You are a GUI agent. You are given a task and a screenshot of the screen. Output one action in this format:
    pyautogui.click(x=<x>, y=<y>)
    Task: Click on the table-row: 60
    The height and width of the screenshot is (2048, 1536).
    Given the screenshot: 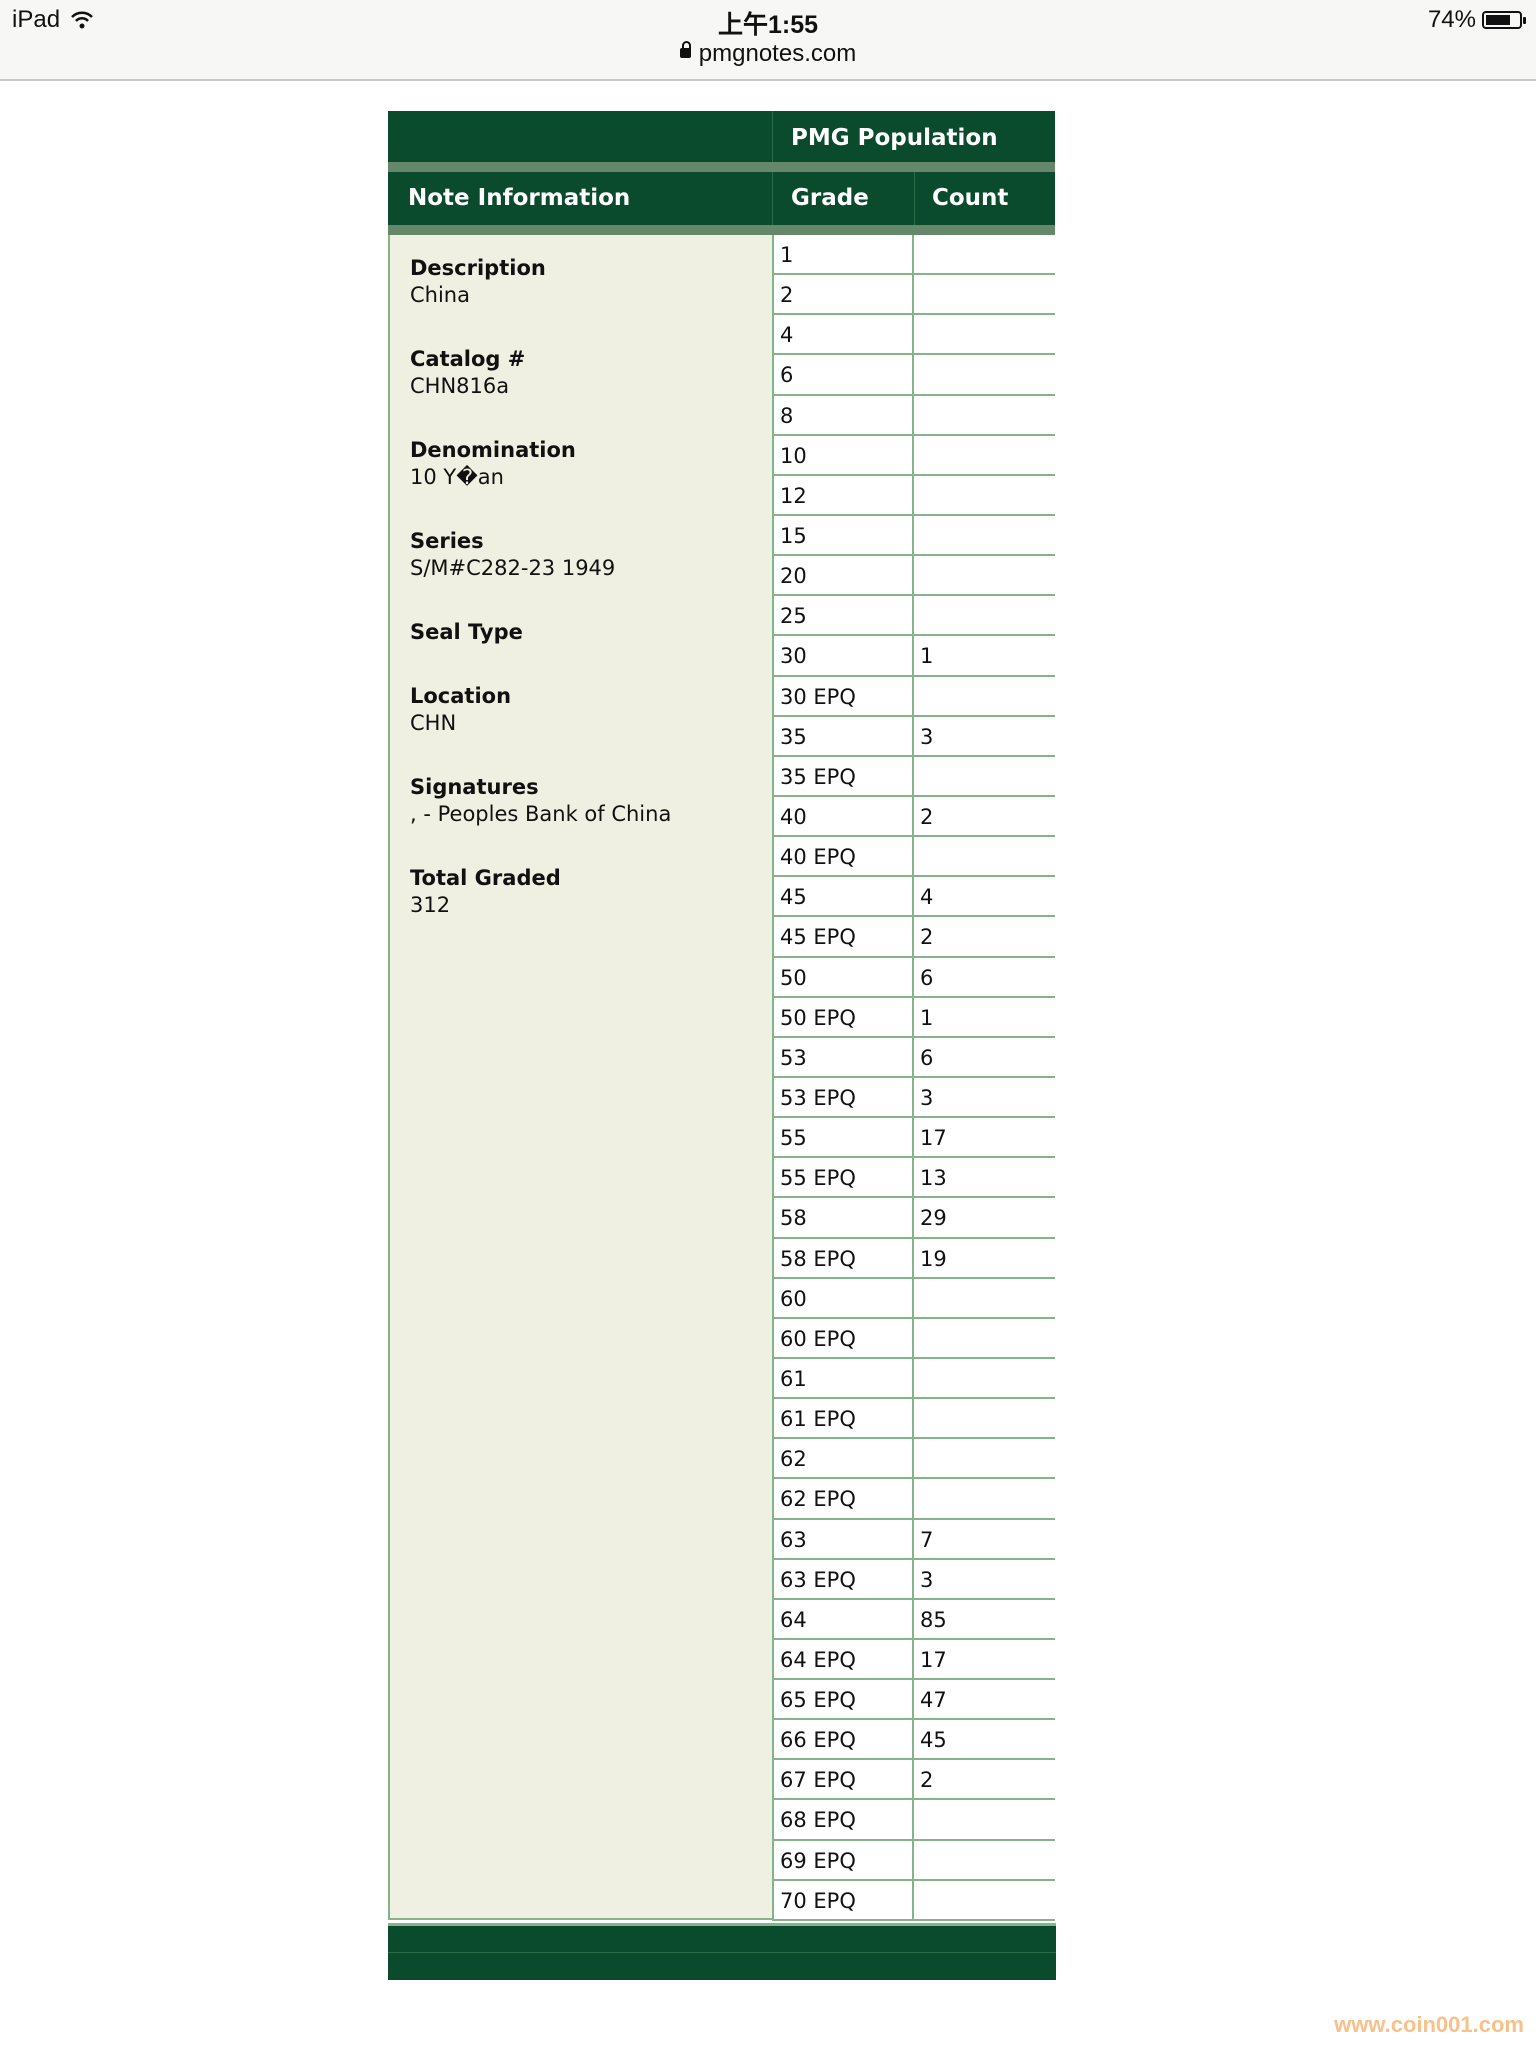 What is the action you would take?
    pyautogui.click(x=913, y=1298)
    